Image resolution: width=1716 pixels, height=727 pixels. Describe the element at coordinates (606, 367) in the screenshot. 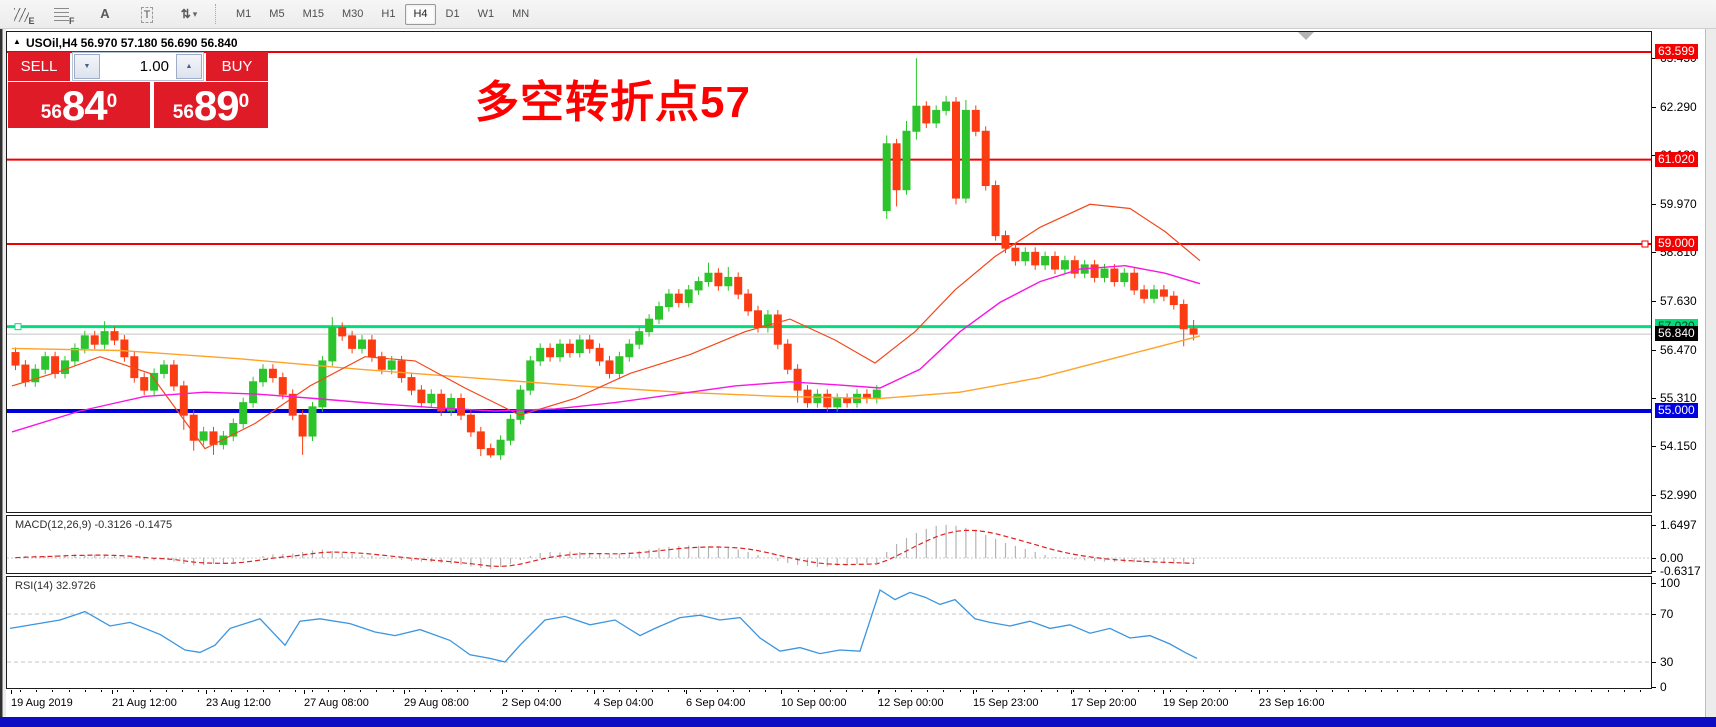

I see `ma-orange` at that location.